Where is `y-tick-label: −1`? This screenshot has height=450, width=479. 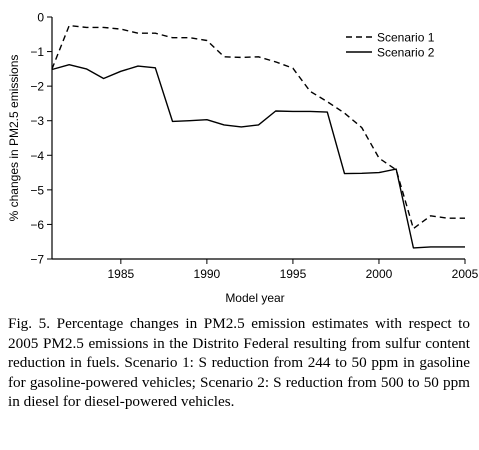 y-tick-label: −1 is located at coordinates (37, 52).